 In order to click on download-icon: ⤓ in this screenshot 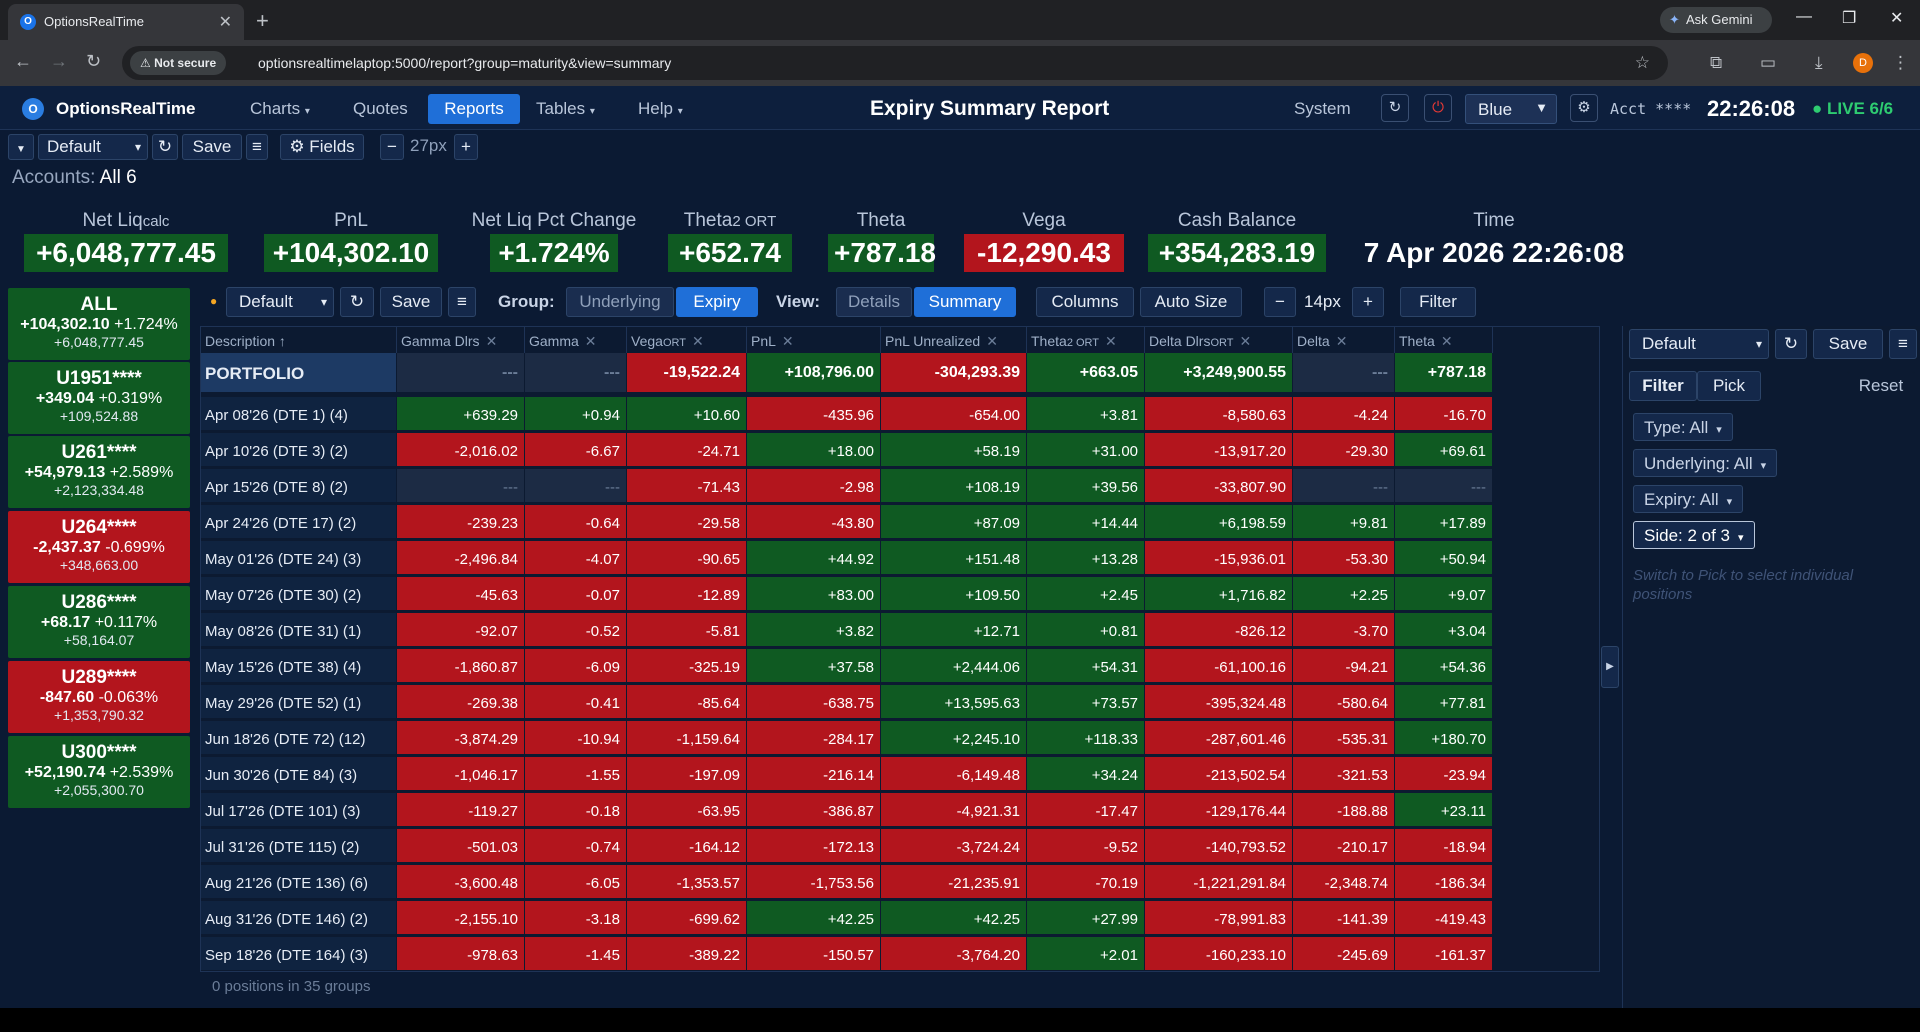, I will do `click(1819, 62)`.